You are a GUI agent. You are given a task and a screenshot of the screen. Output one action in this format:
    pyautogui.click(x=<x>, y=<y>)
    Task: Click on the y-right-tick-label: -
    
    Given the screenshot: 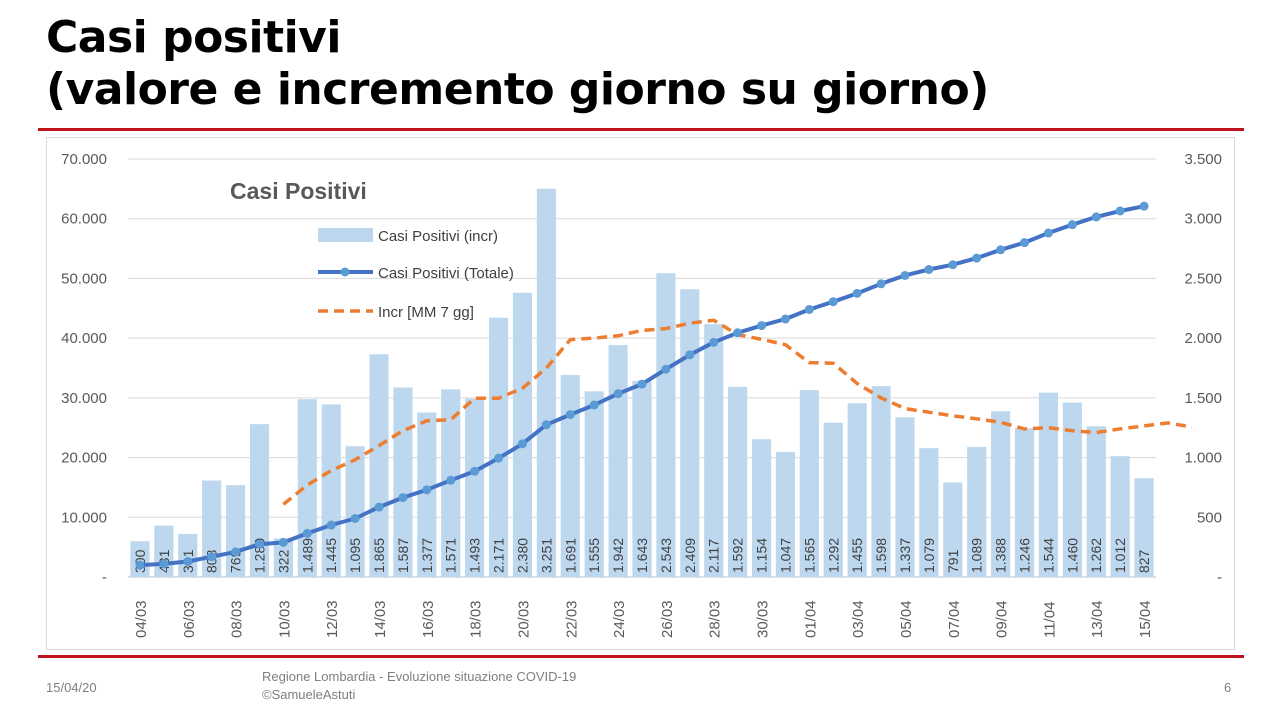 What is the action you would take?
    pyautogui.click(x=1219, y=577)
    